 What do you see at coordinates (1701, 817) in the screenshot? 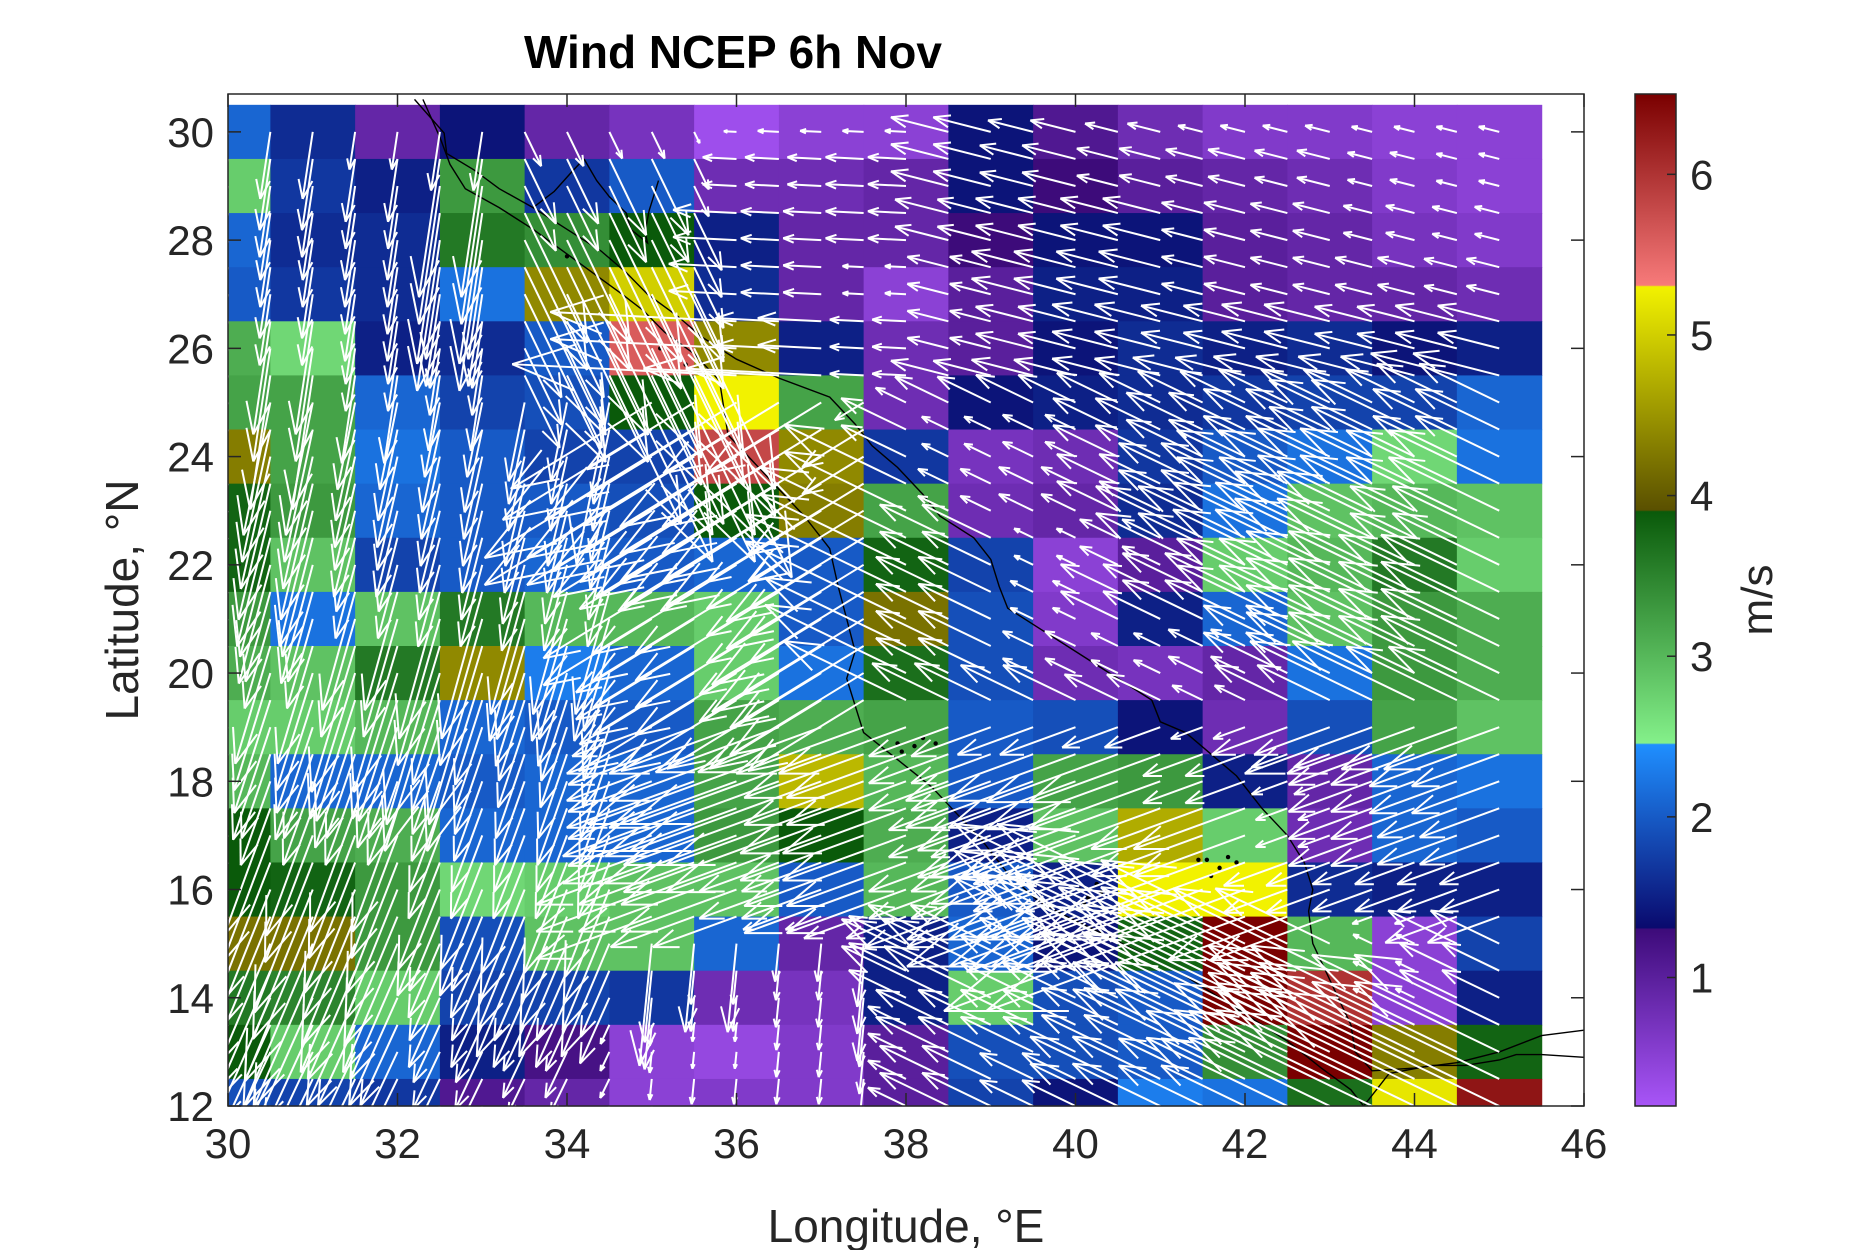
I see `colorbar-tick-label: 2` at bounding box center [1701, 817].